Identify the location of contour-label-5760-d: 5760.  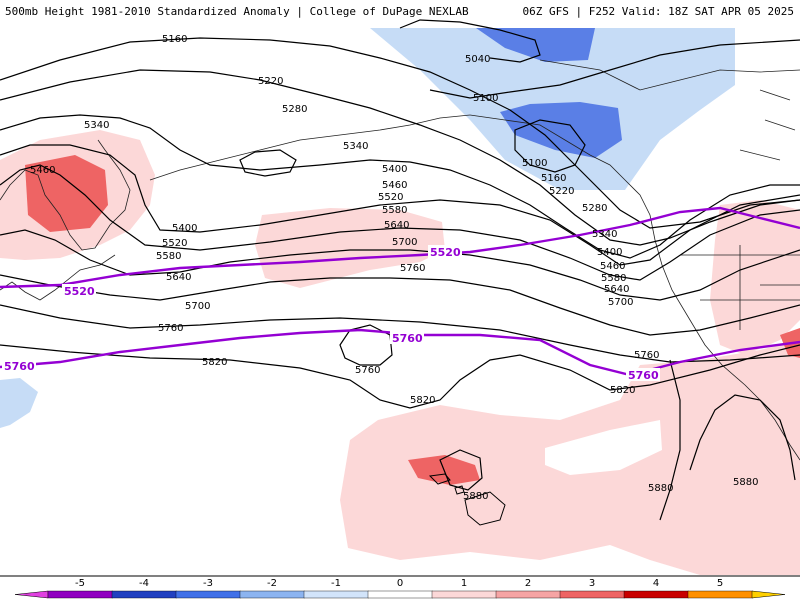
(646, 355).